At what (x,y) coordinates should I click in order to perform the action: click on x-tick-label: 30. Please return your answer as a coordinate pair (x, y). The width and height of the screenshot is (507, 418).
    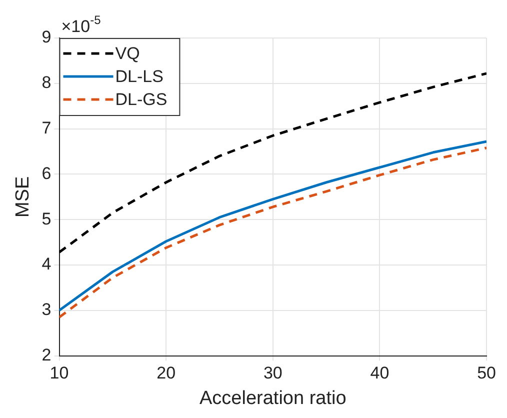
    Looking at the image, I should click on (272, 373).